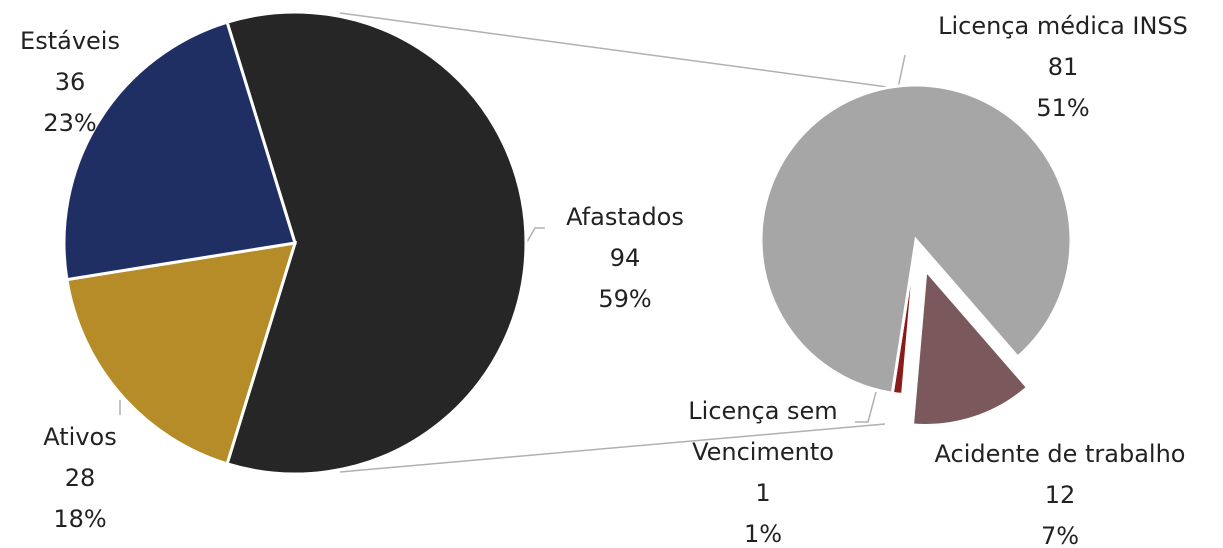 This screenshot has height=548, width=1223. Describe the element at coordinates (625, 299) in the screenshot. I see `label-percent: 59%` at that location.